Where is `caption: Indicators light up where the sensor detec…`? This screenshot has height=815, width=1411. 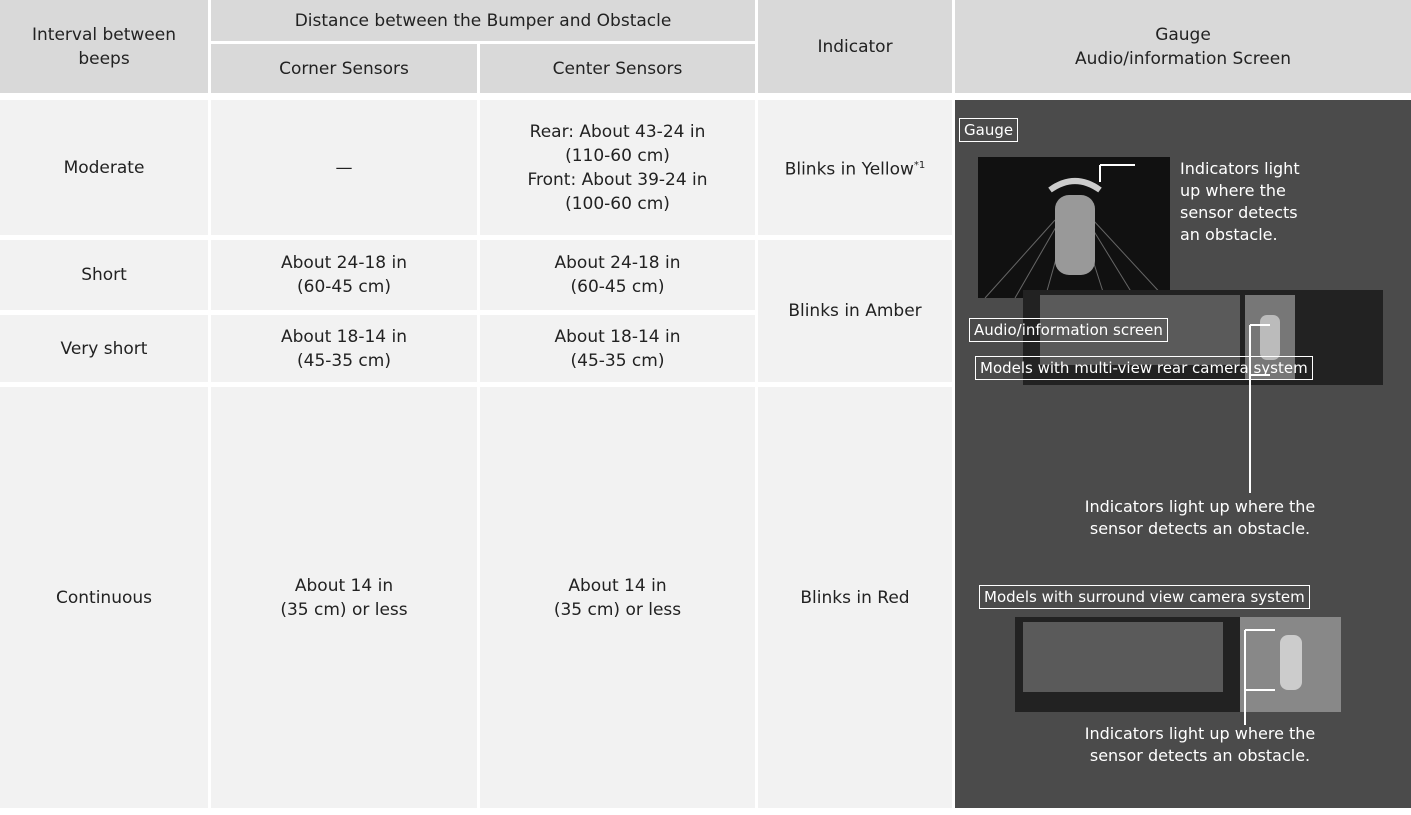 caption: Indicators light up where the sensor detec… is located at coordinates (1240, 202).